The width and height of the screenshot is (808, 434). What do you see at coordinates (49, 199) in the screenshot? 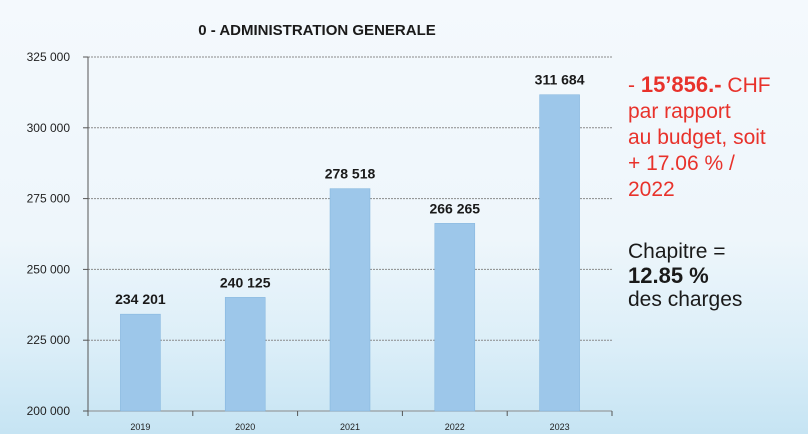
I see `y-tick-label: 275 000` at bounding box center [49, 199].